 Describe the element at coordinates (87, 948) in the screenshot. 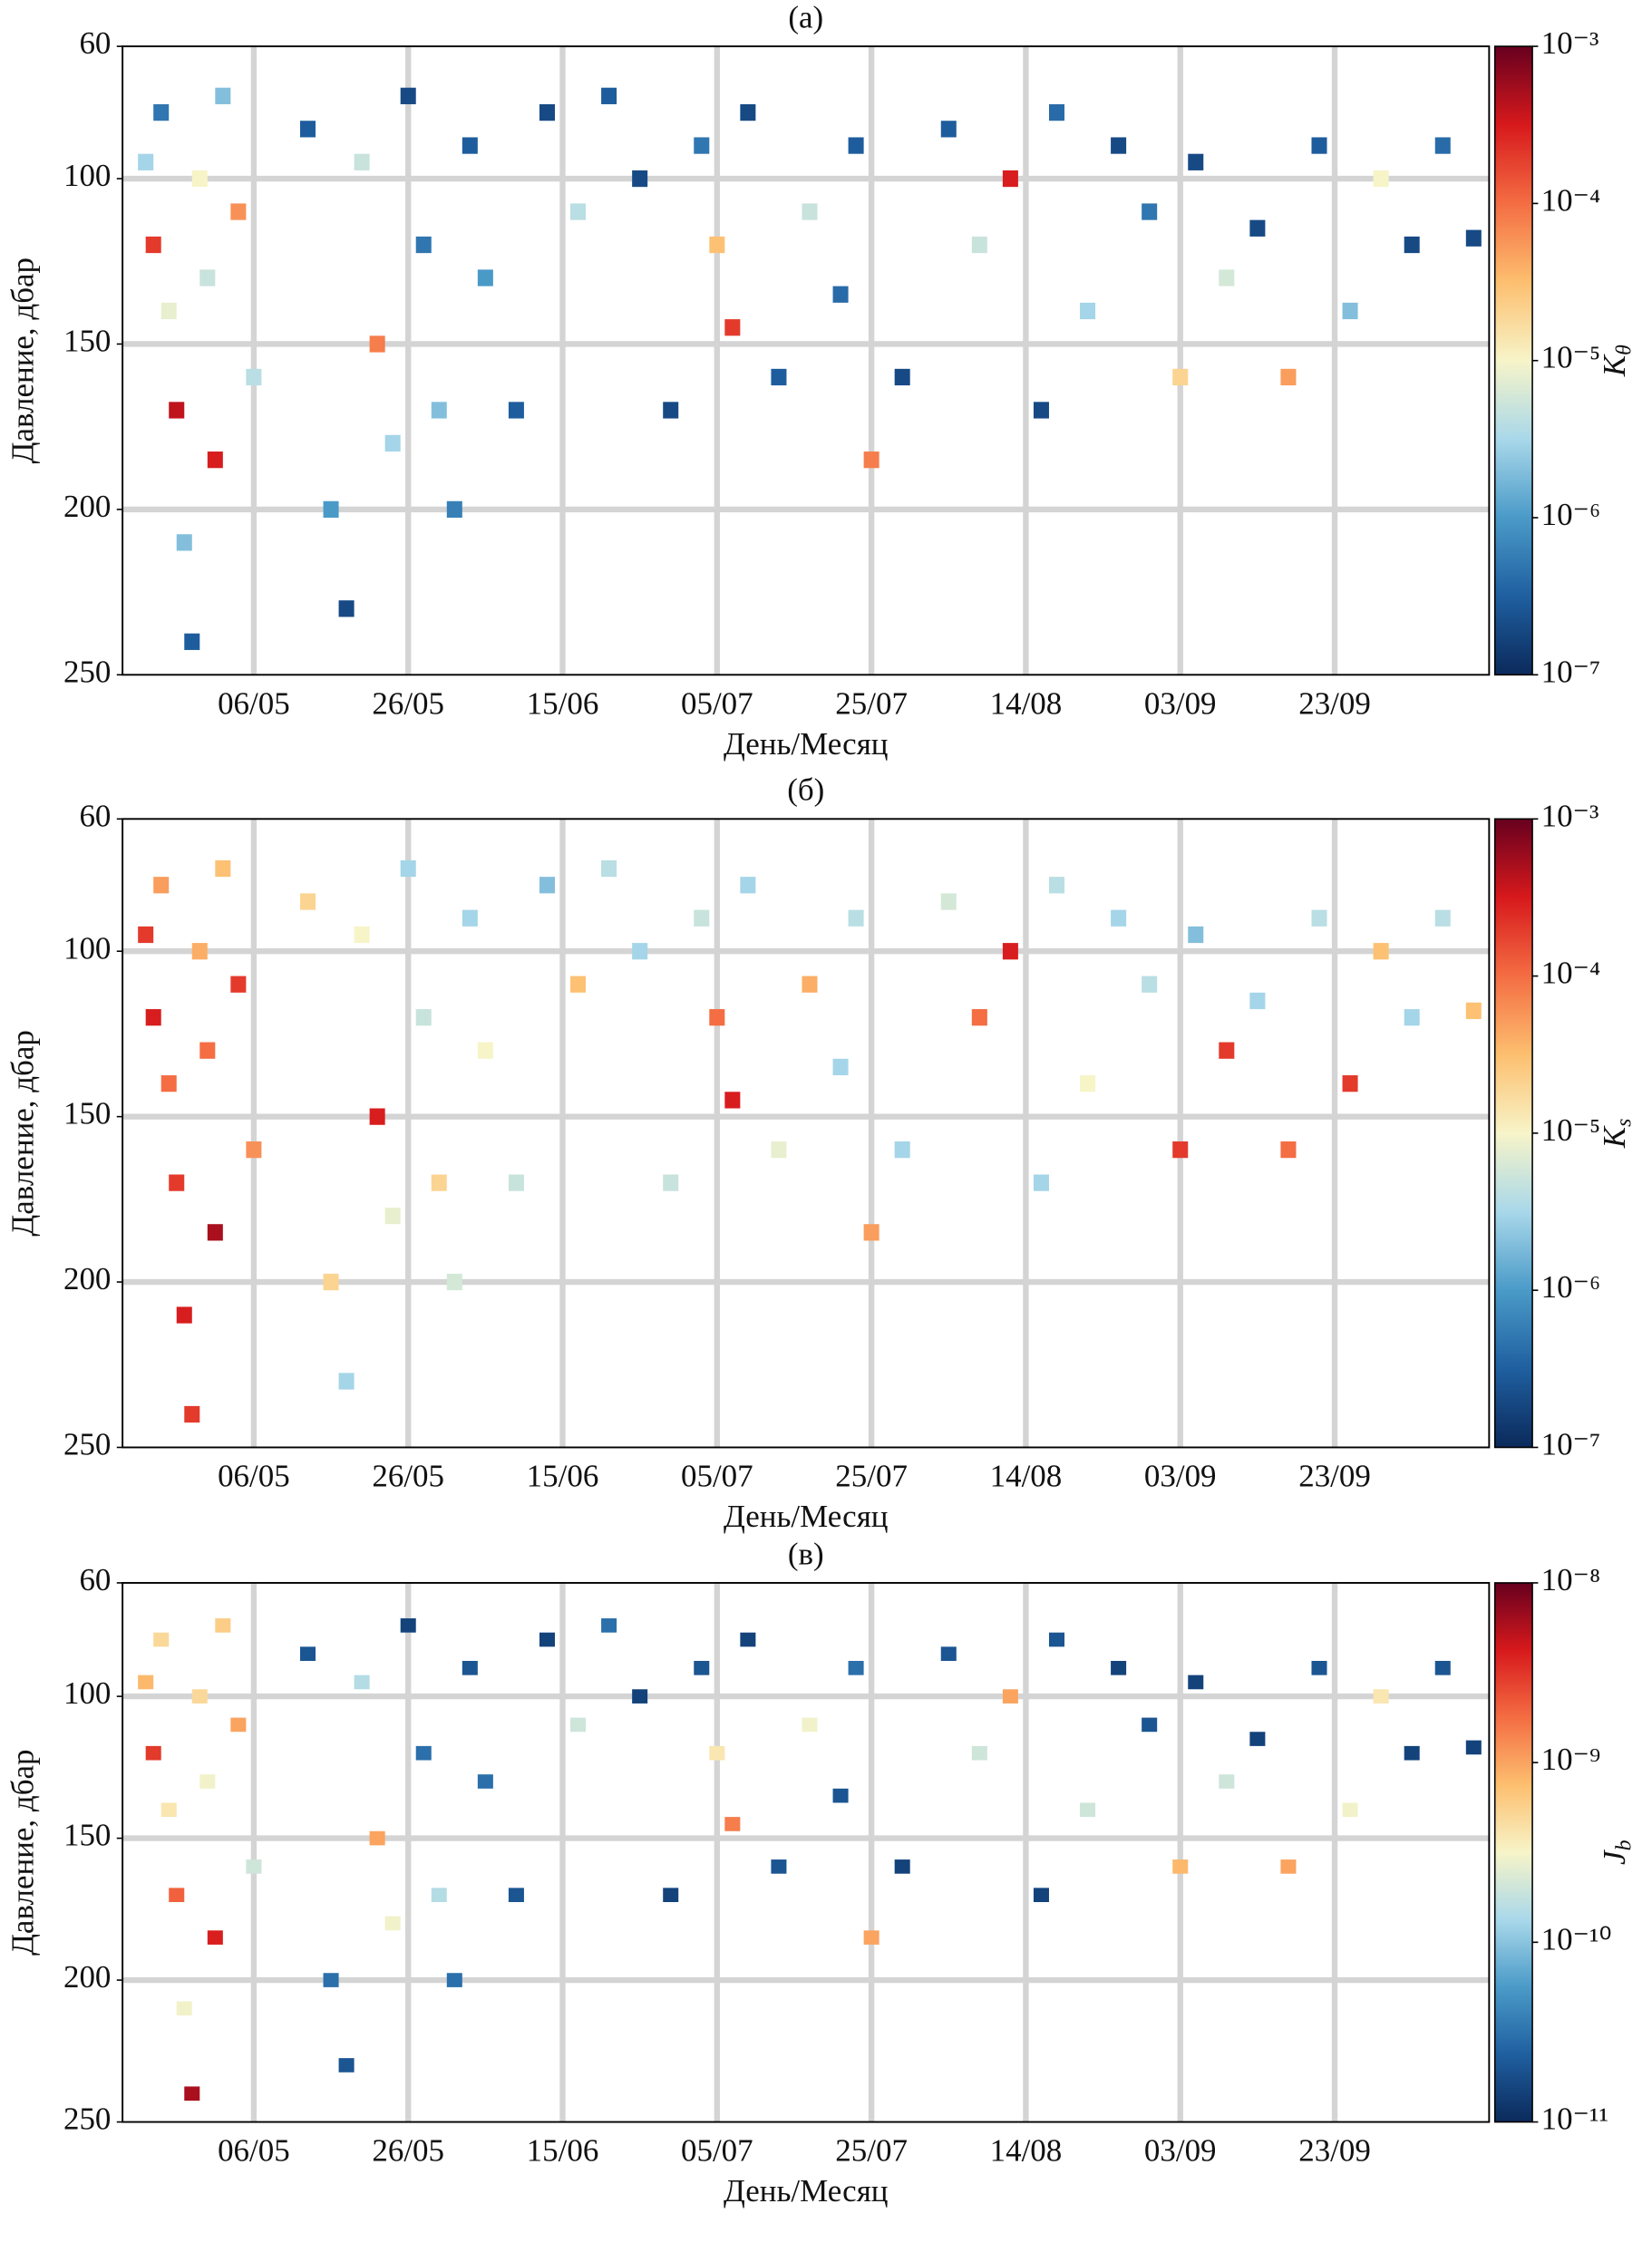

I see `y-tick-label: 100` at that location.